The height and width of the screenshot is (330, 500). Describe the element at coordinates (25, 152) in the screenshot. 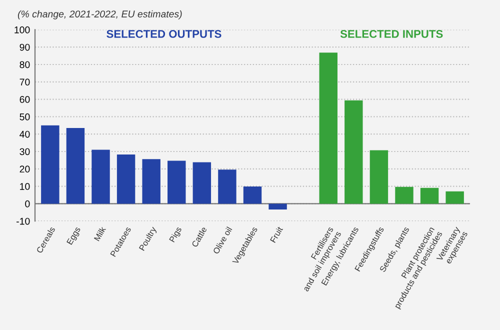

I see `y-tick-label: 30` at that location.